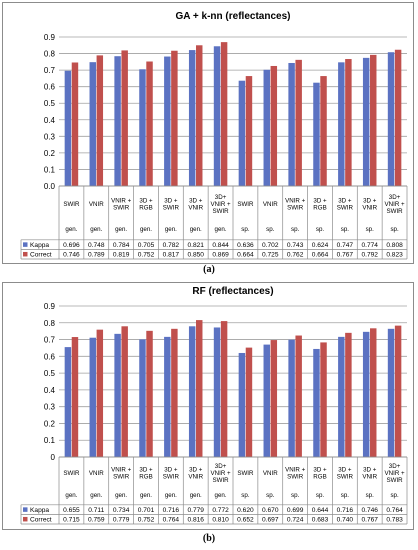  What do you see at coordinates (195, 520) in the screenshot?
I see `chart-b-value-correct: 0.816` at bounding box center [195, 520].